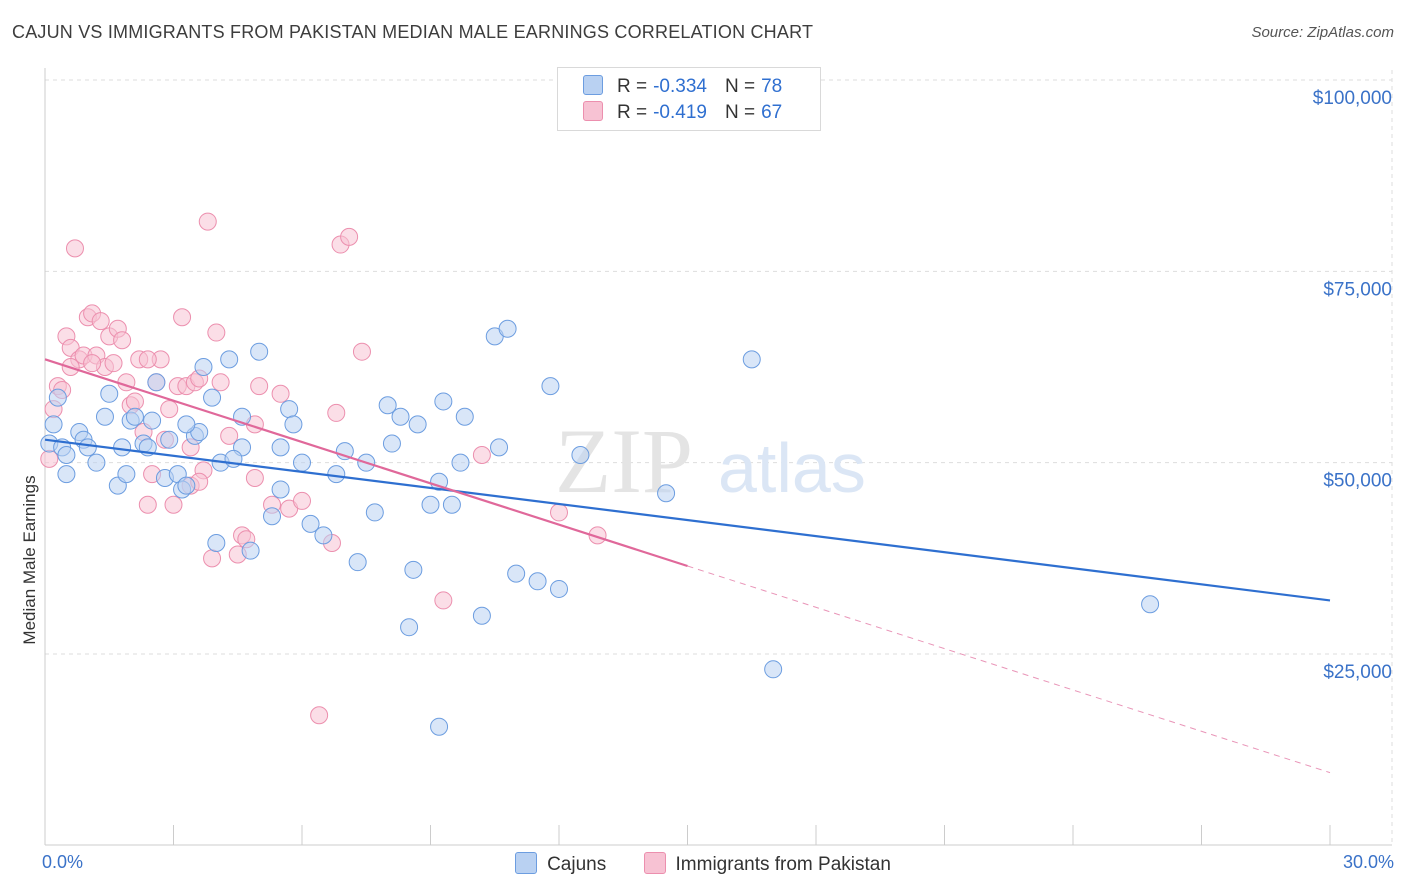 The height and width of the screenshot is (892, 1406). What do you see at coordinates (654, 863) in the screenshot?
I see `legend-swatch-pakistan` at bounding box center [654, 863].